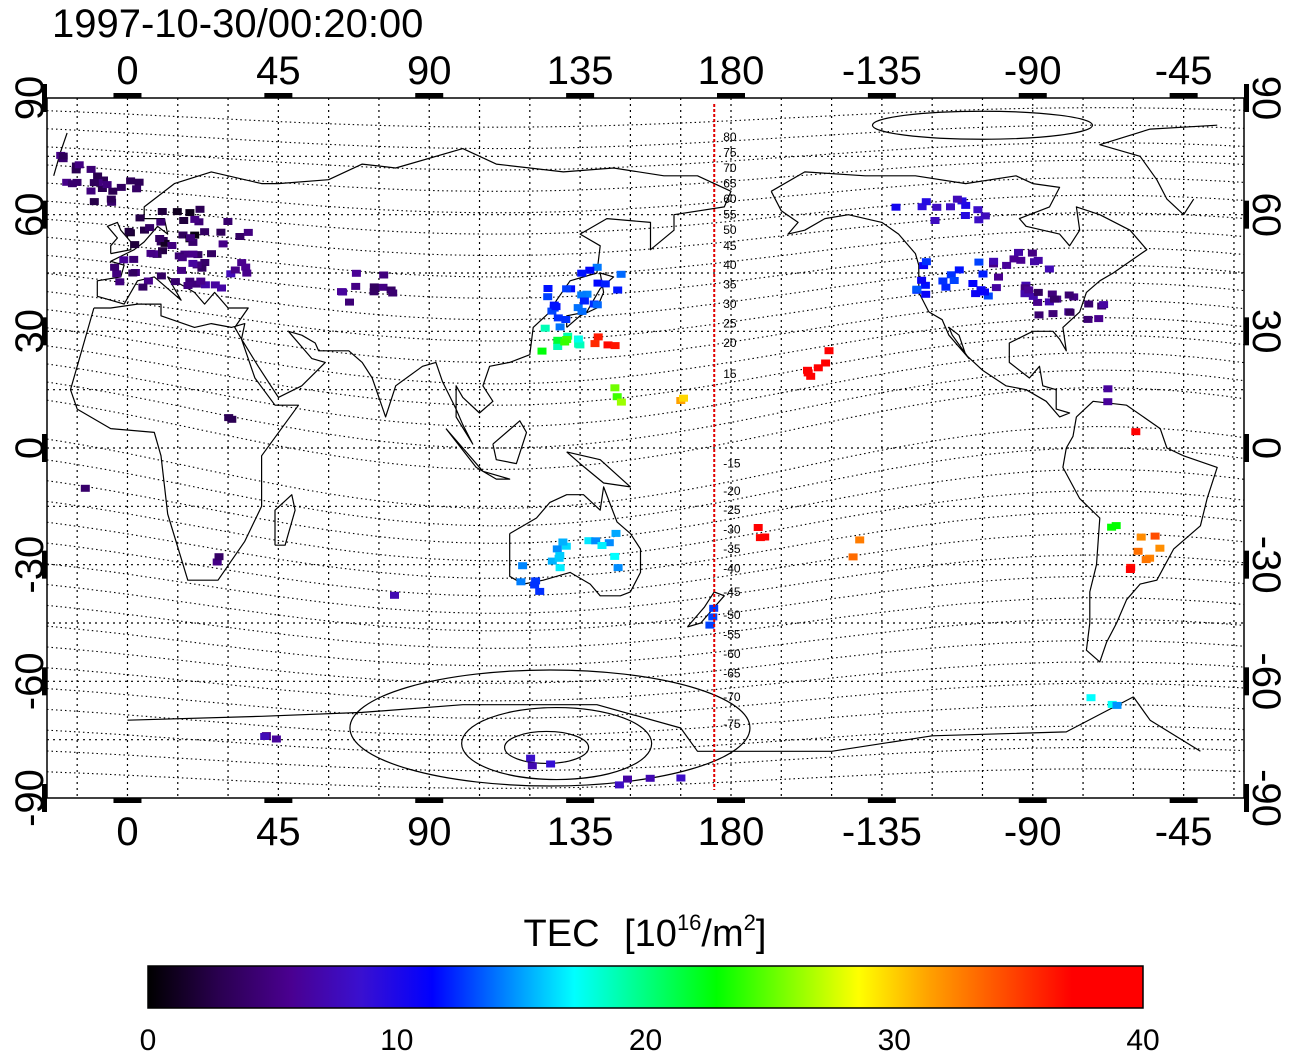  I want to click on left-lat-tick-label: 60, so click(30, 214).